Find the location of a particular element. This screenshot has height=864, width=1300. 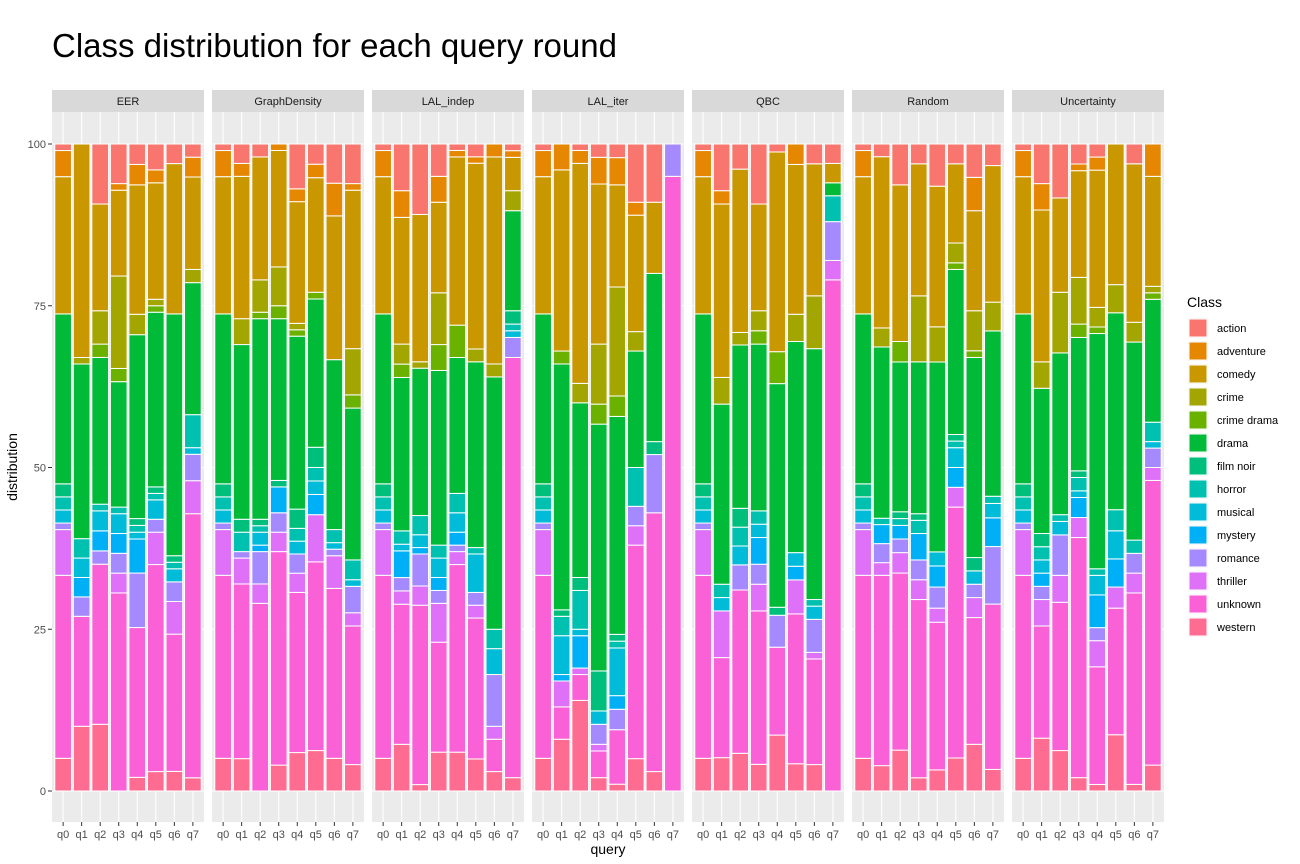

facet-panel: Uncertainty q0 q1 q2 q3 q4 q5 q6 q7 is located at coordinates (1088, 465).